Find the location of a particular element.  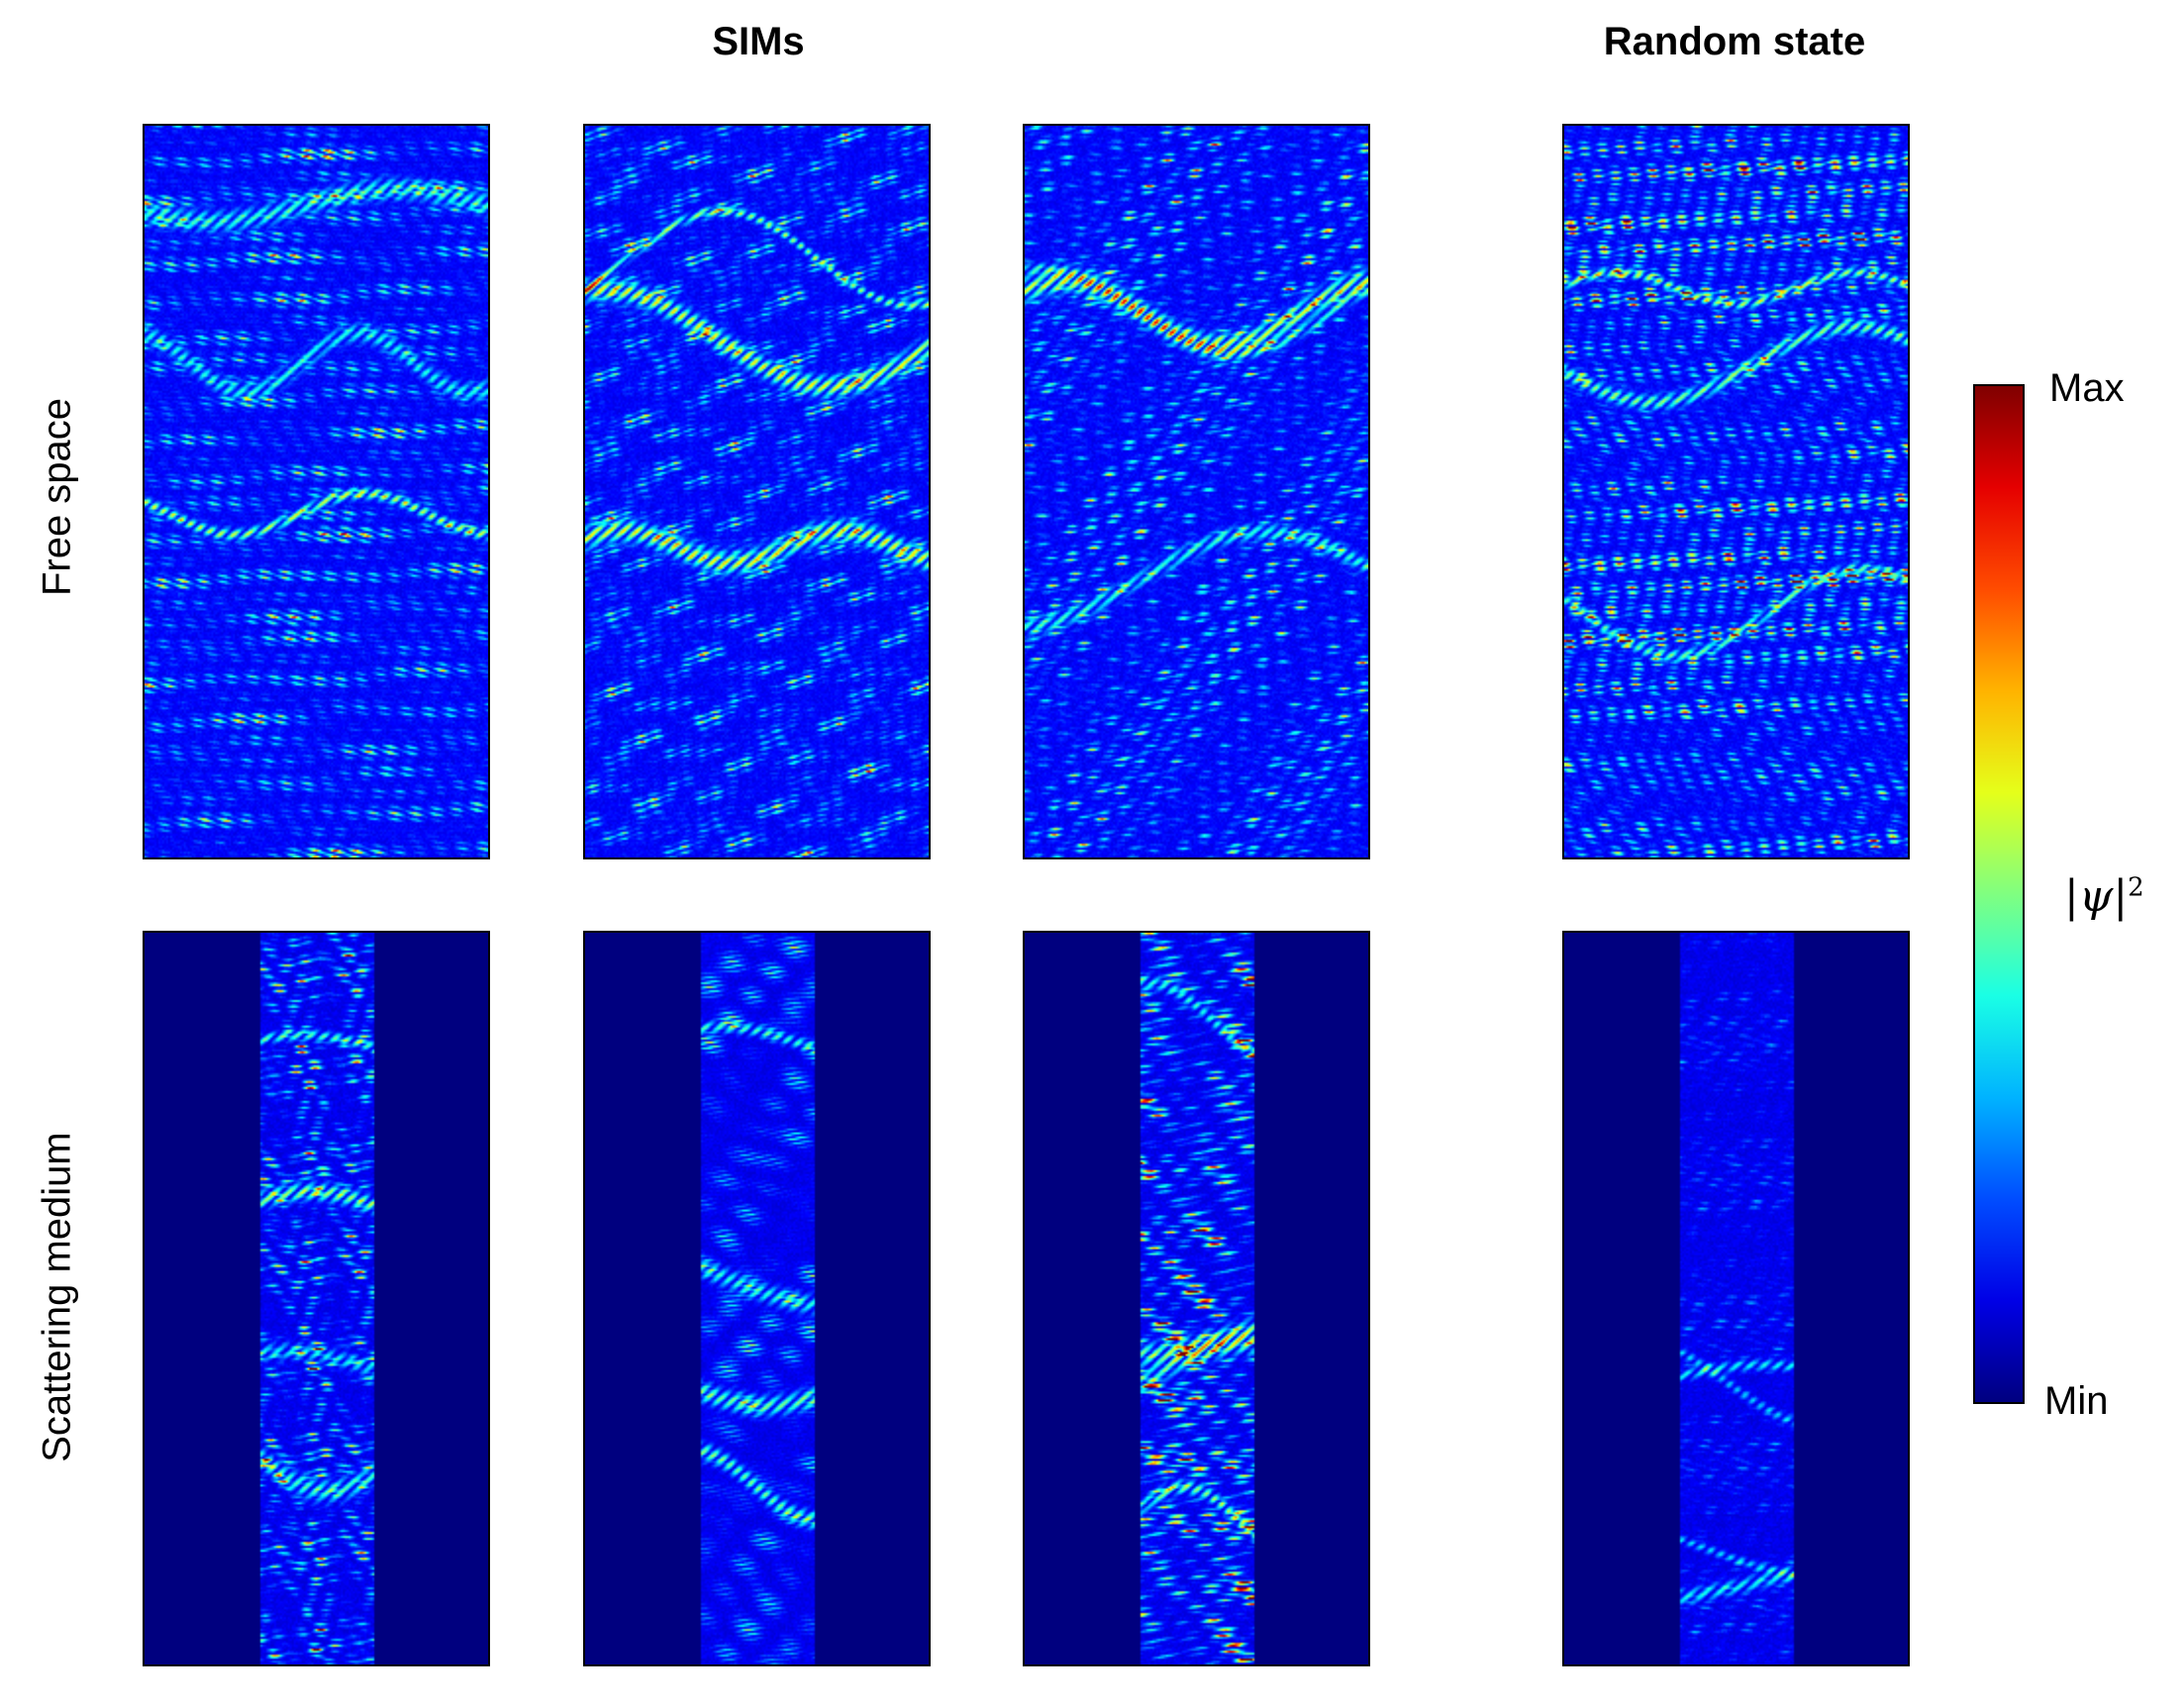

heatmap-scattering-random-state is located at coordinates (1736, 1299).